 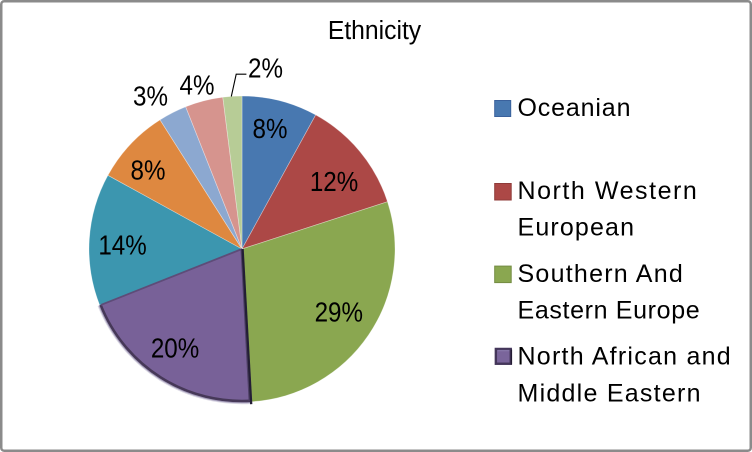 What do you see at coordinates (608, 191) in the screenshot?
I see `svg-text: North Western` at bounding box center [608, 191].